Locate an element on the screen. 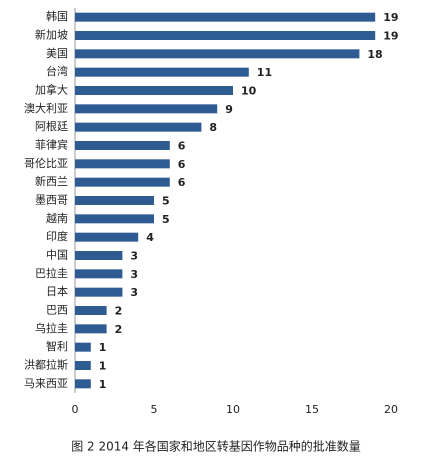 This screenshot has width=432, height=465. y-tick-label: 新加坡 is located at coordinates (51, 35).